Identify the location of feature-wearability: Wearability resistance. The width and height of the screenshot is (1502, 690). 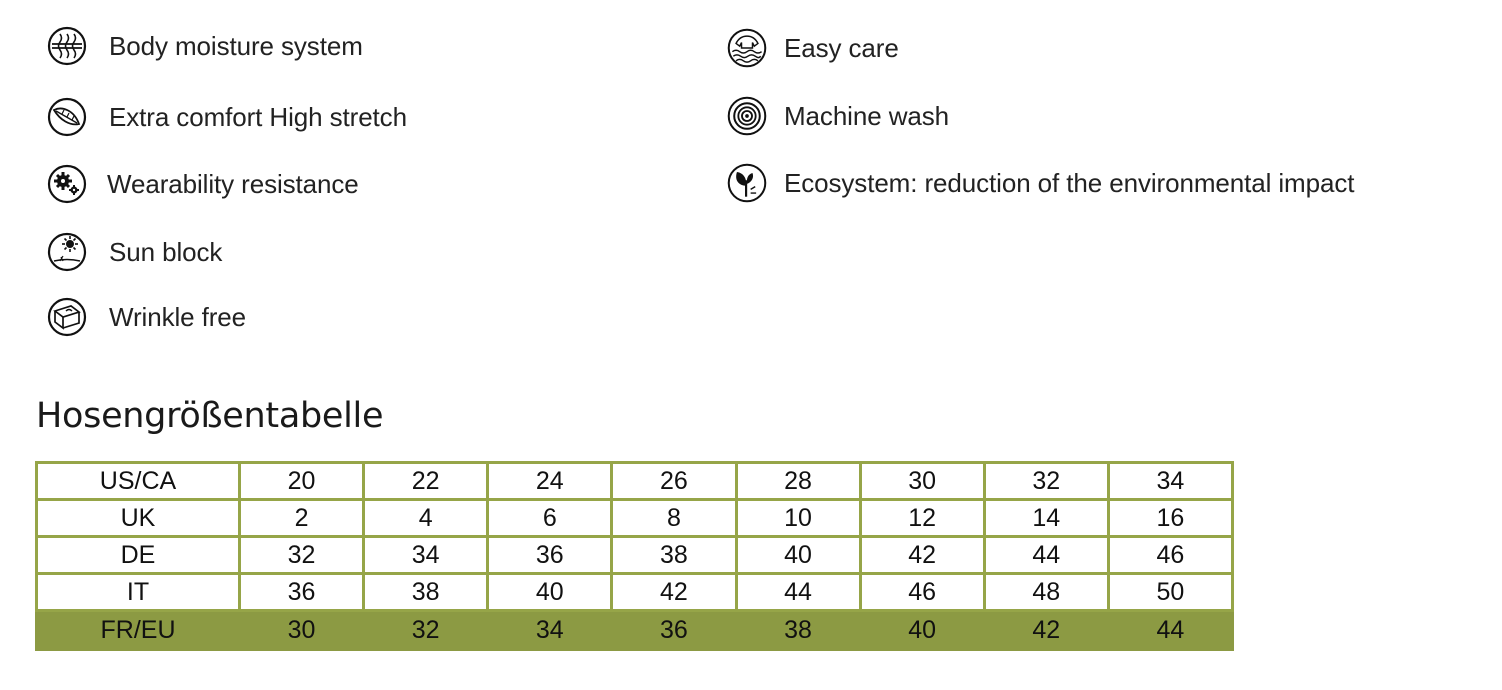
(202, 184).